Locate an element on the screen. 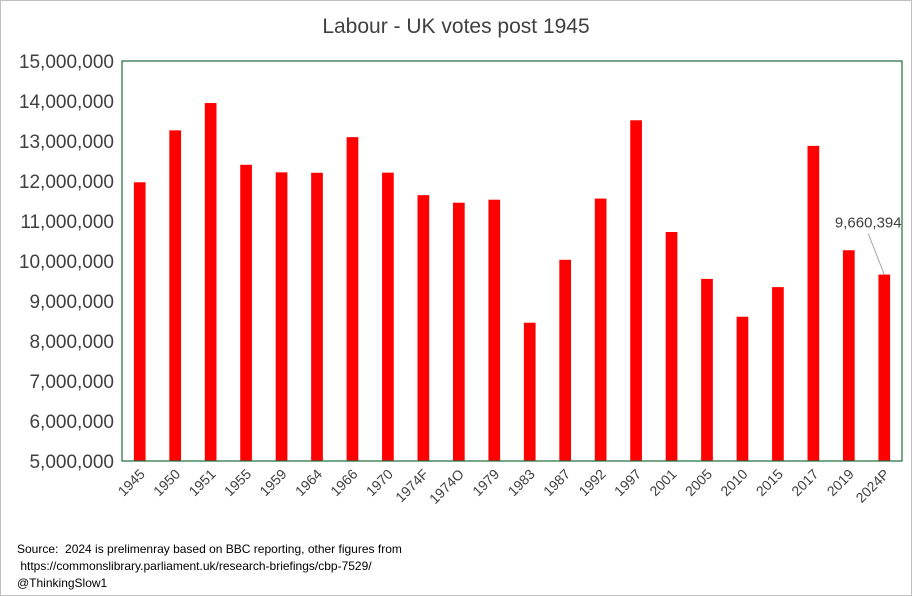 The image size is (912, 596). x-tick-label: 1950 is located at coordinates (166, 482).